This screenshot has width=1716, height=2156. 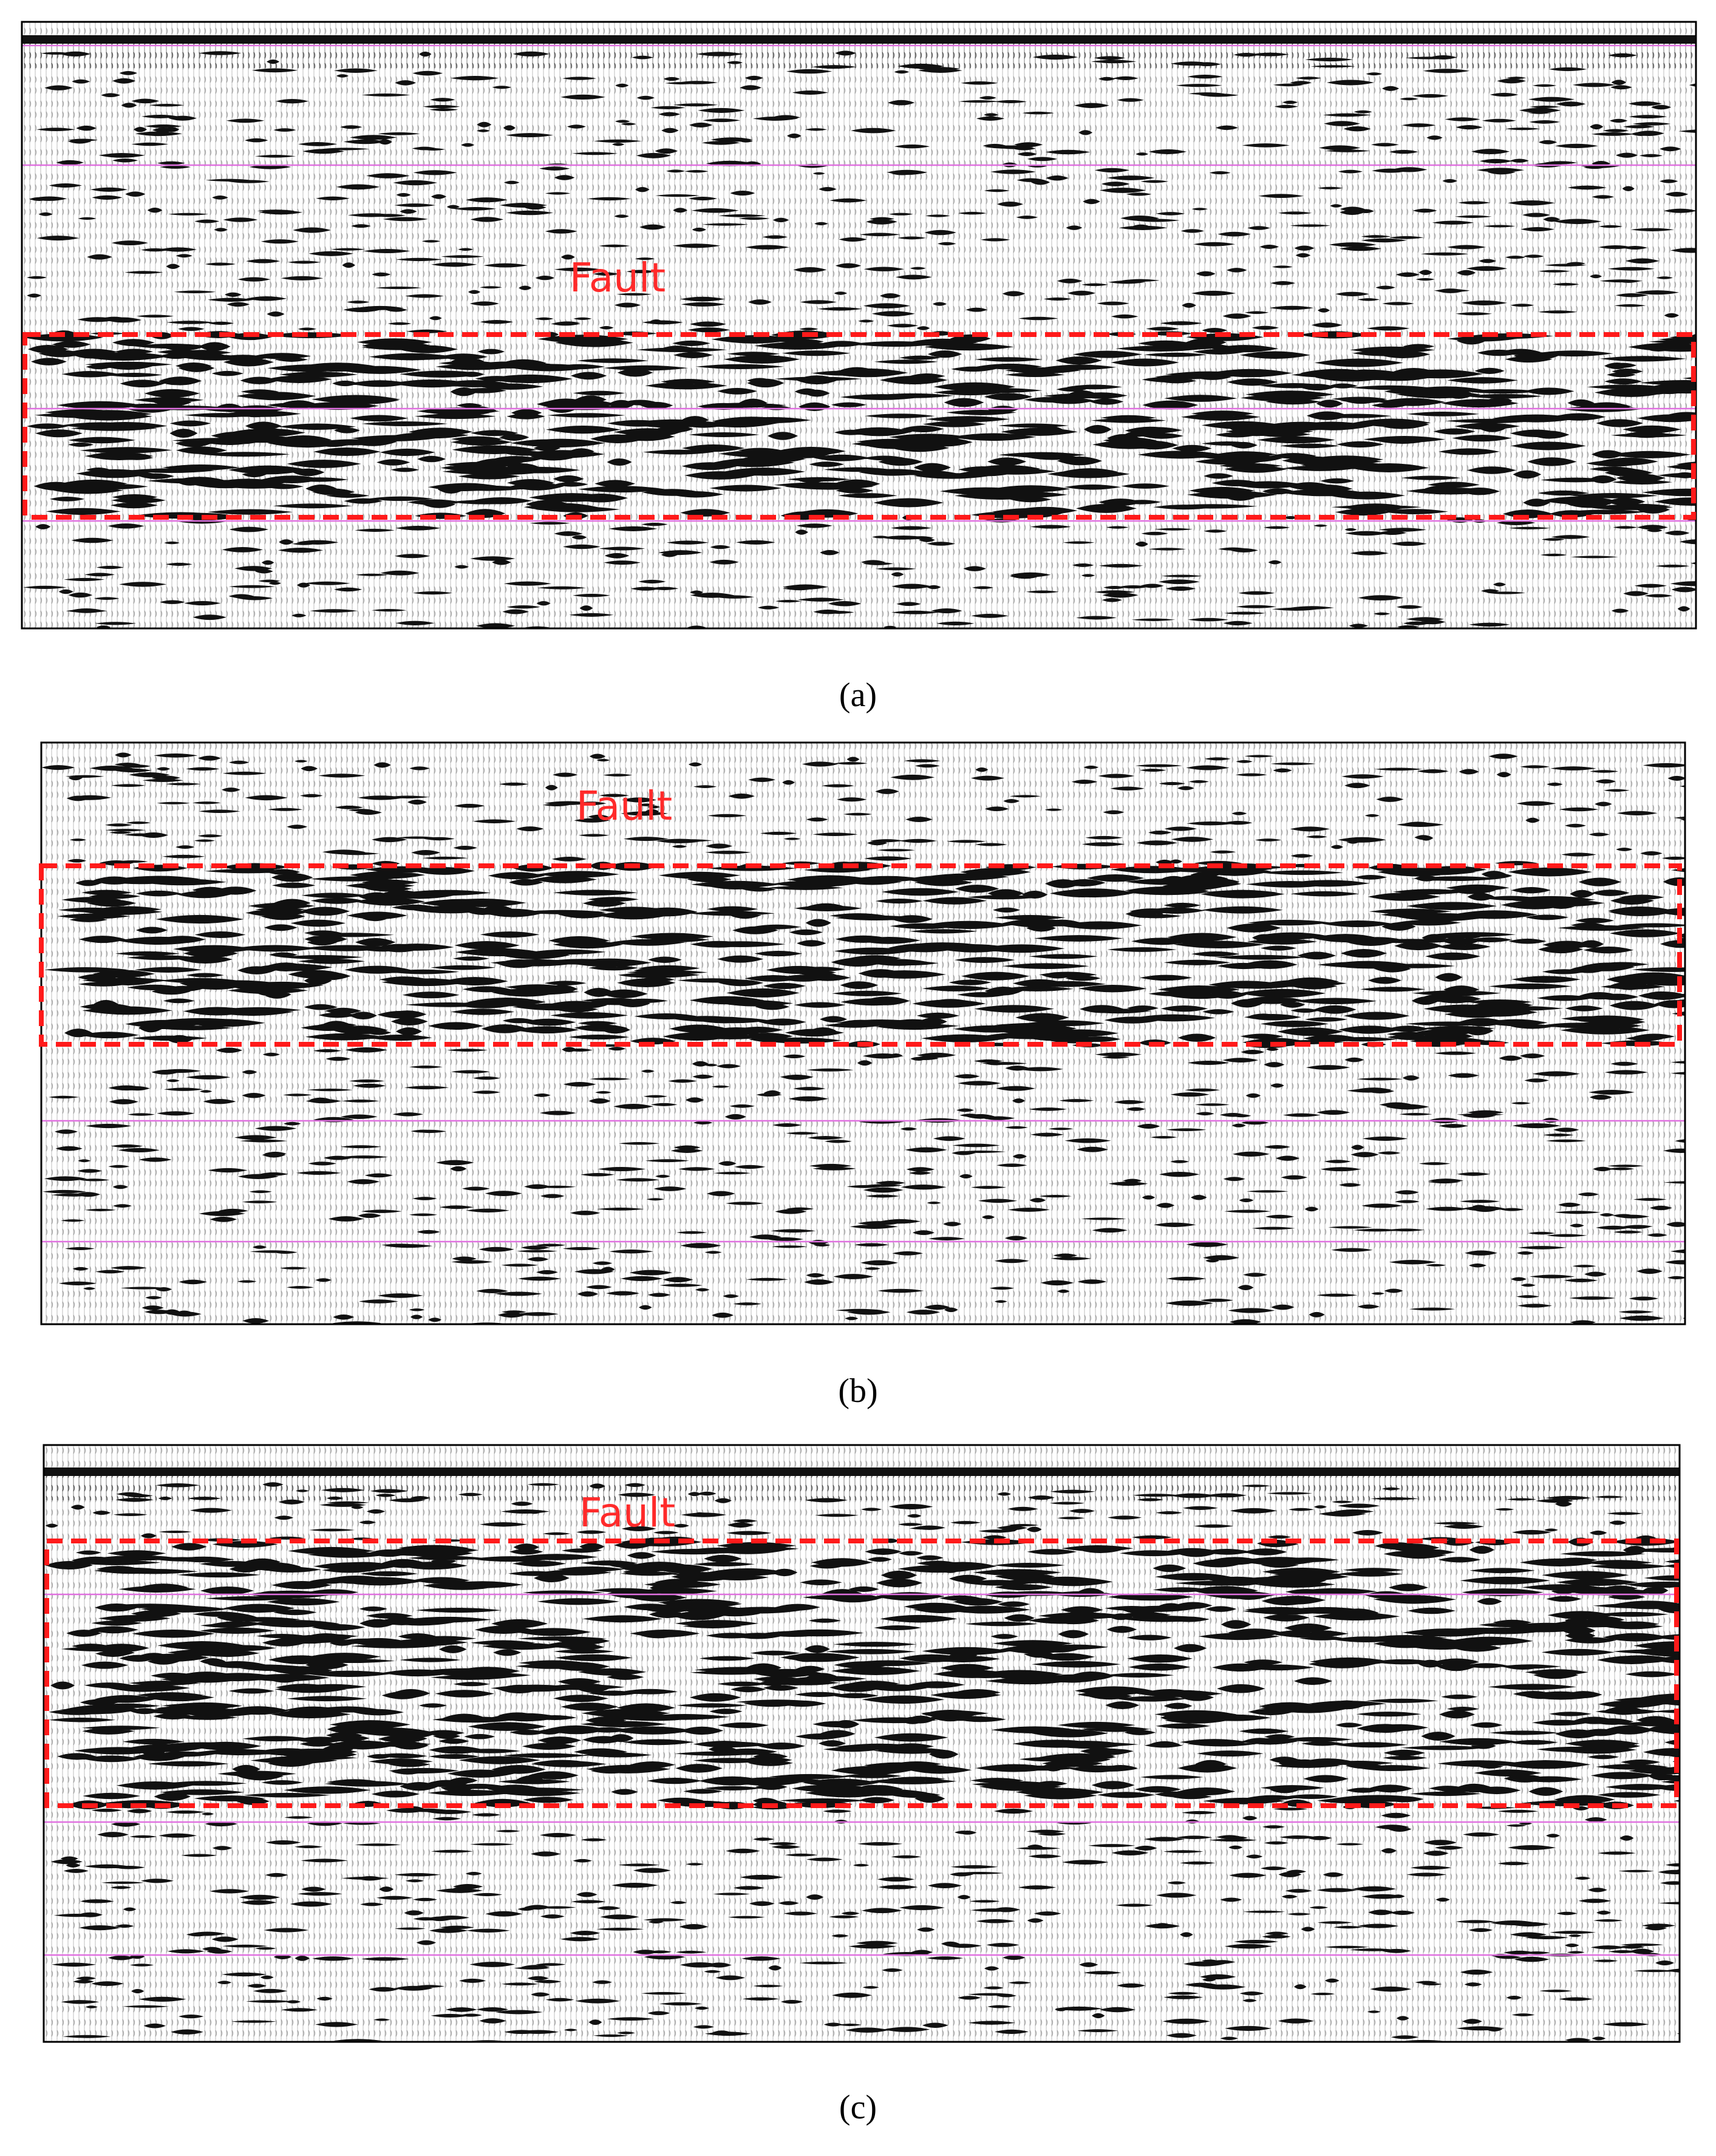 What do you see at coordinates (858, 2108) in the screenshot?
I see `panel-caption: (c)` at bounding box center [858, 2108].